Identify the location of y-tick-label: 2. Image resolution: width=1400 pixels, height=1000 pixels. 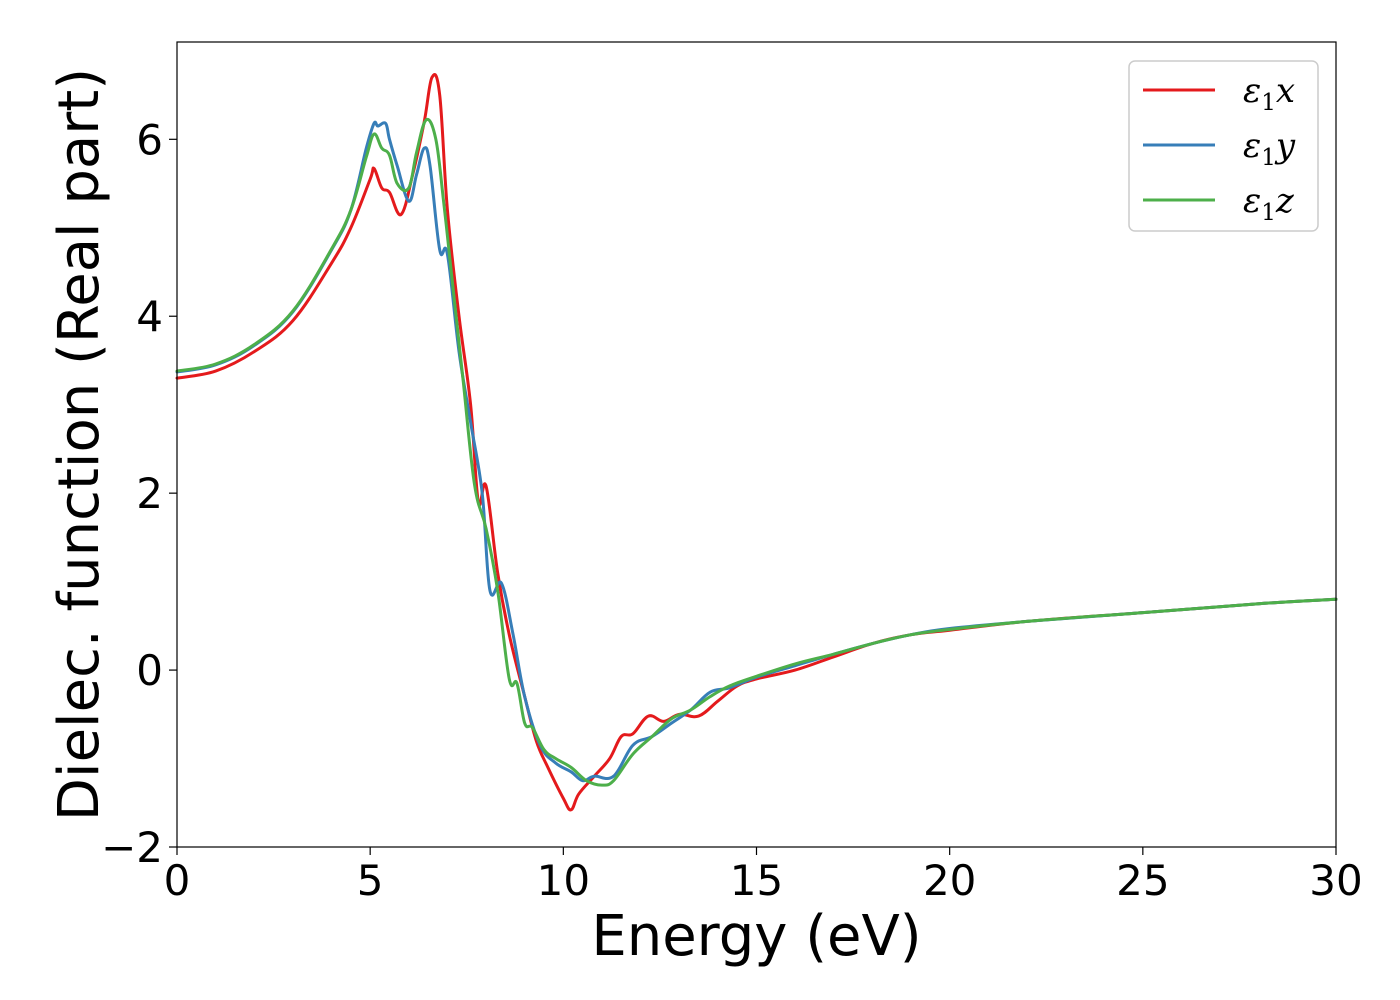
(149, 493).